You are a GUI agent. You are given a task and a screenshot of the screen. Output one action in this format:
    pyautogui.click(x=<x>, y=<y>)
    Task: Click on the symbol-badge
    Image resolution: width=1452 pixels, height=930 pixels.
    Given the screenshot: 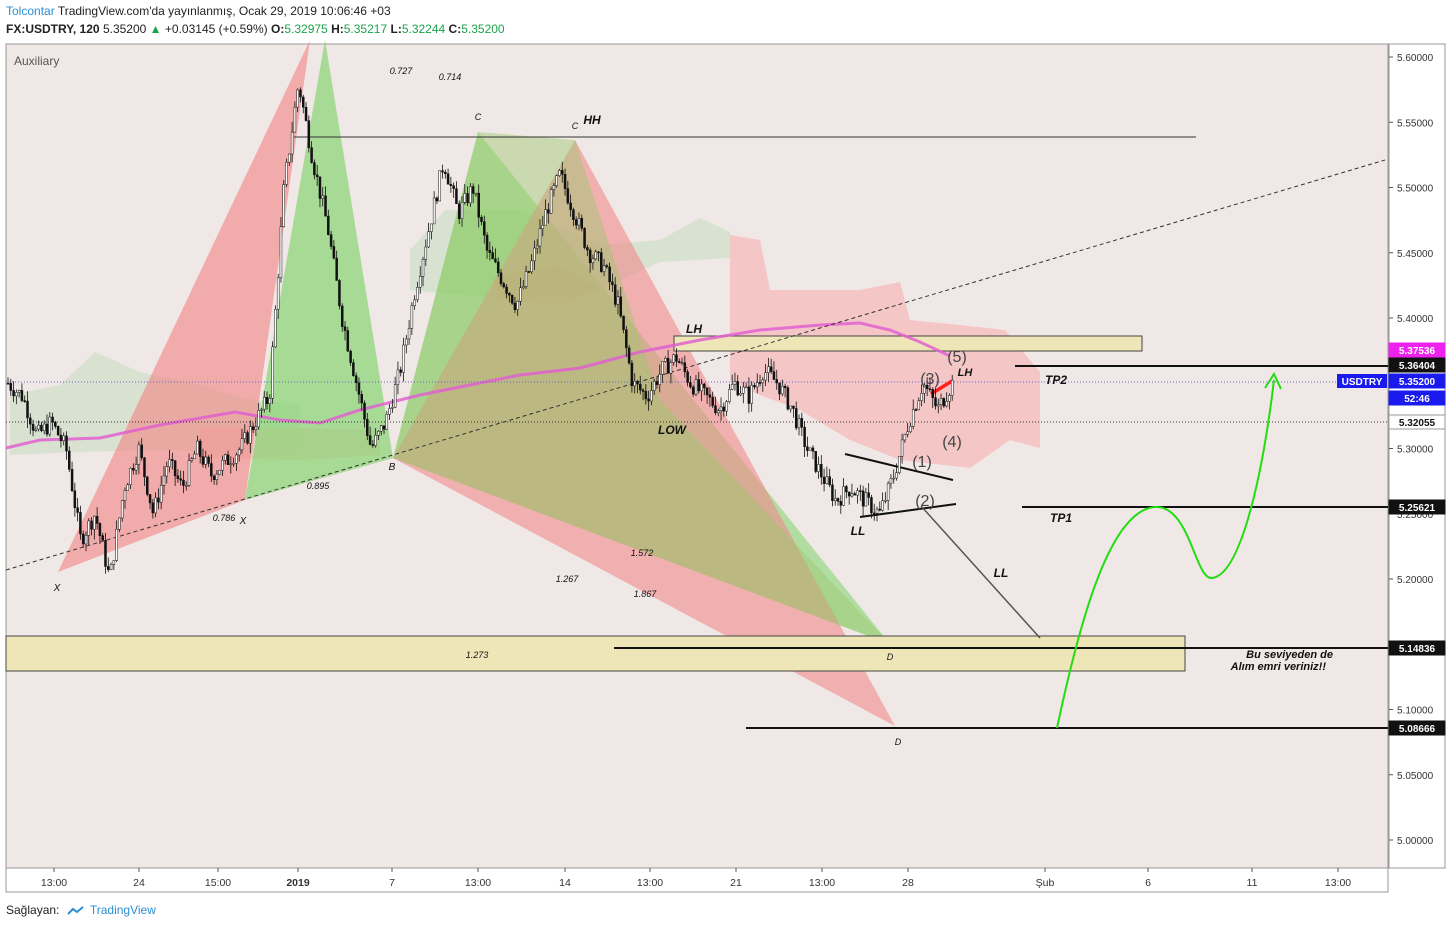 What is the action you would take?
    pyautogui.click(x=1362, y=381)
    